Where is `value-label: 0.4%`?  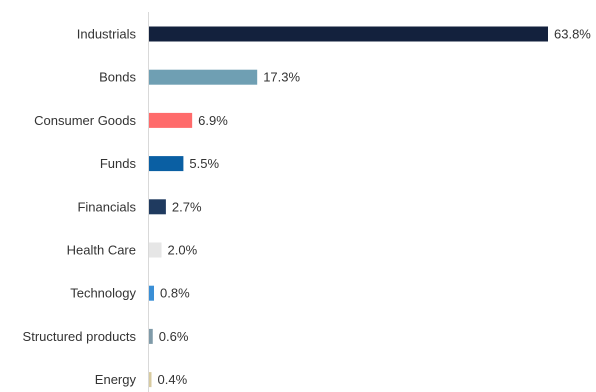 value-label: 0.4% is located at coordinates (173, 379).